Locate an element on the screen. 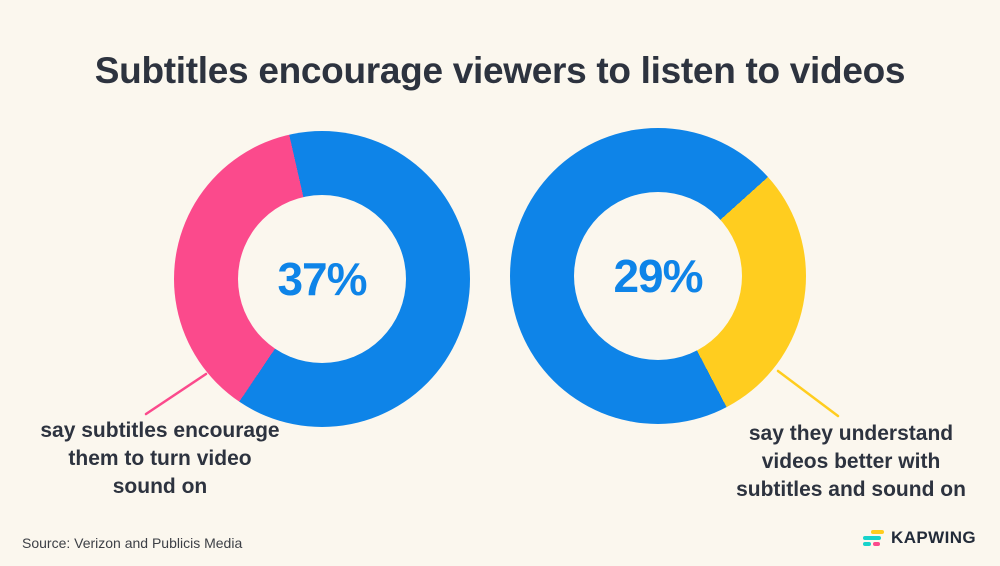 The height and width of the screenshot is (566, 1000). donut-value-left: 37% is located at coordinates (322, 279).